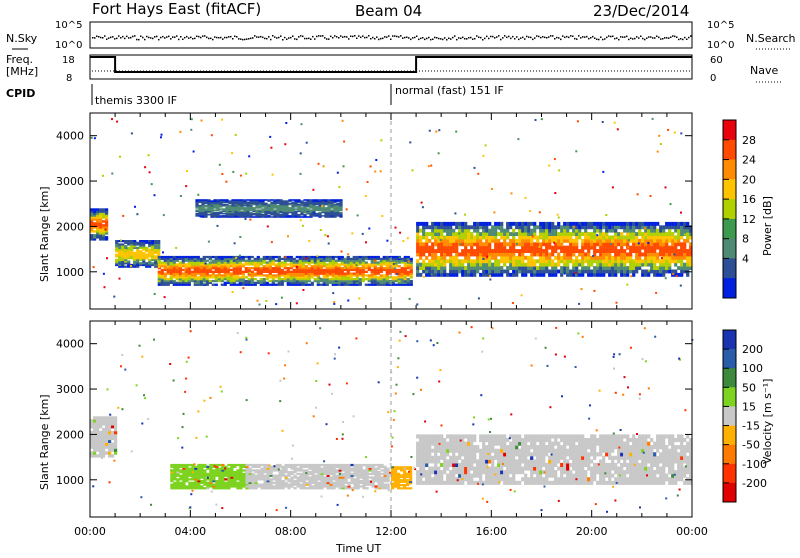 The height and width of the screenshot is (558, 800). I want to click on nave-bottom-tick: 0, so click(713, 78).